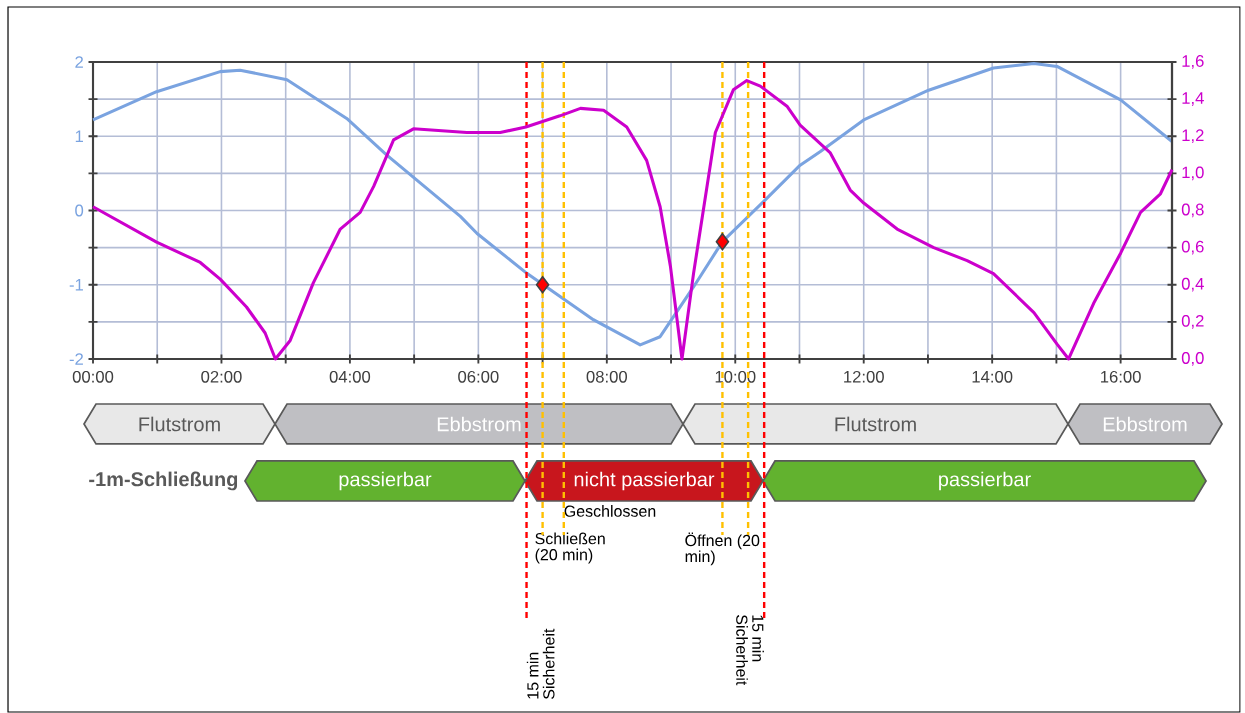 Image resolution: width=1245 pixels, height=713 pixels. What do you see at coordinates (1192, 210) in the screenshot?
I see `y2-tick-label: 0,8` at bounding box center [1192, 210].